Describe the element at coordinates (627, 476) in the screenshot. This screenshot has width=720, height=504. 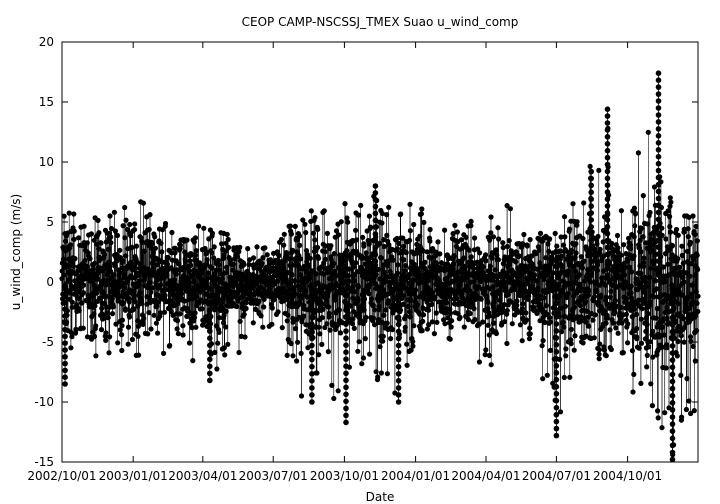
I see `x-tick-label: 2004/10/01` at that location.